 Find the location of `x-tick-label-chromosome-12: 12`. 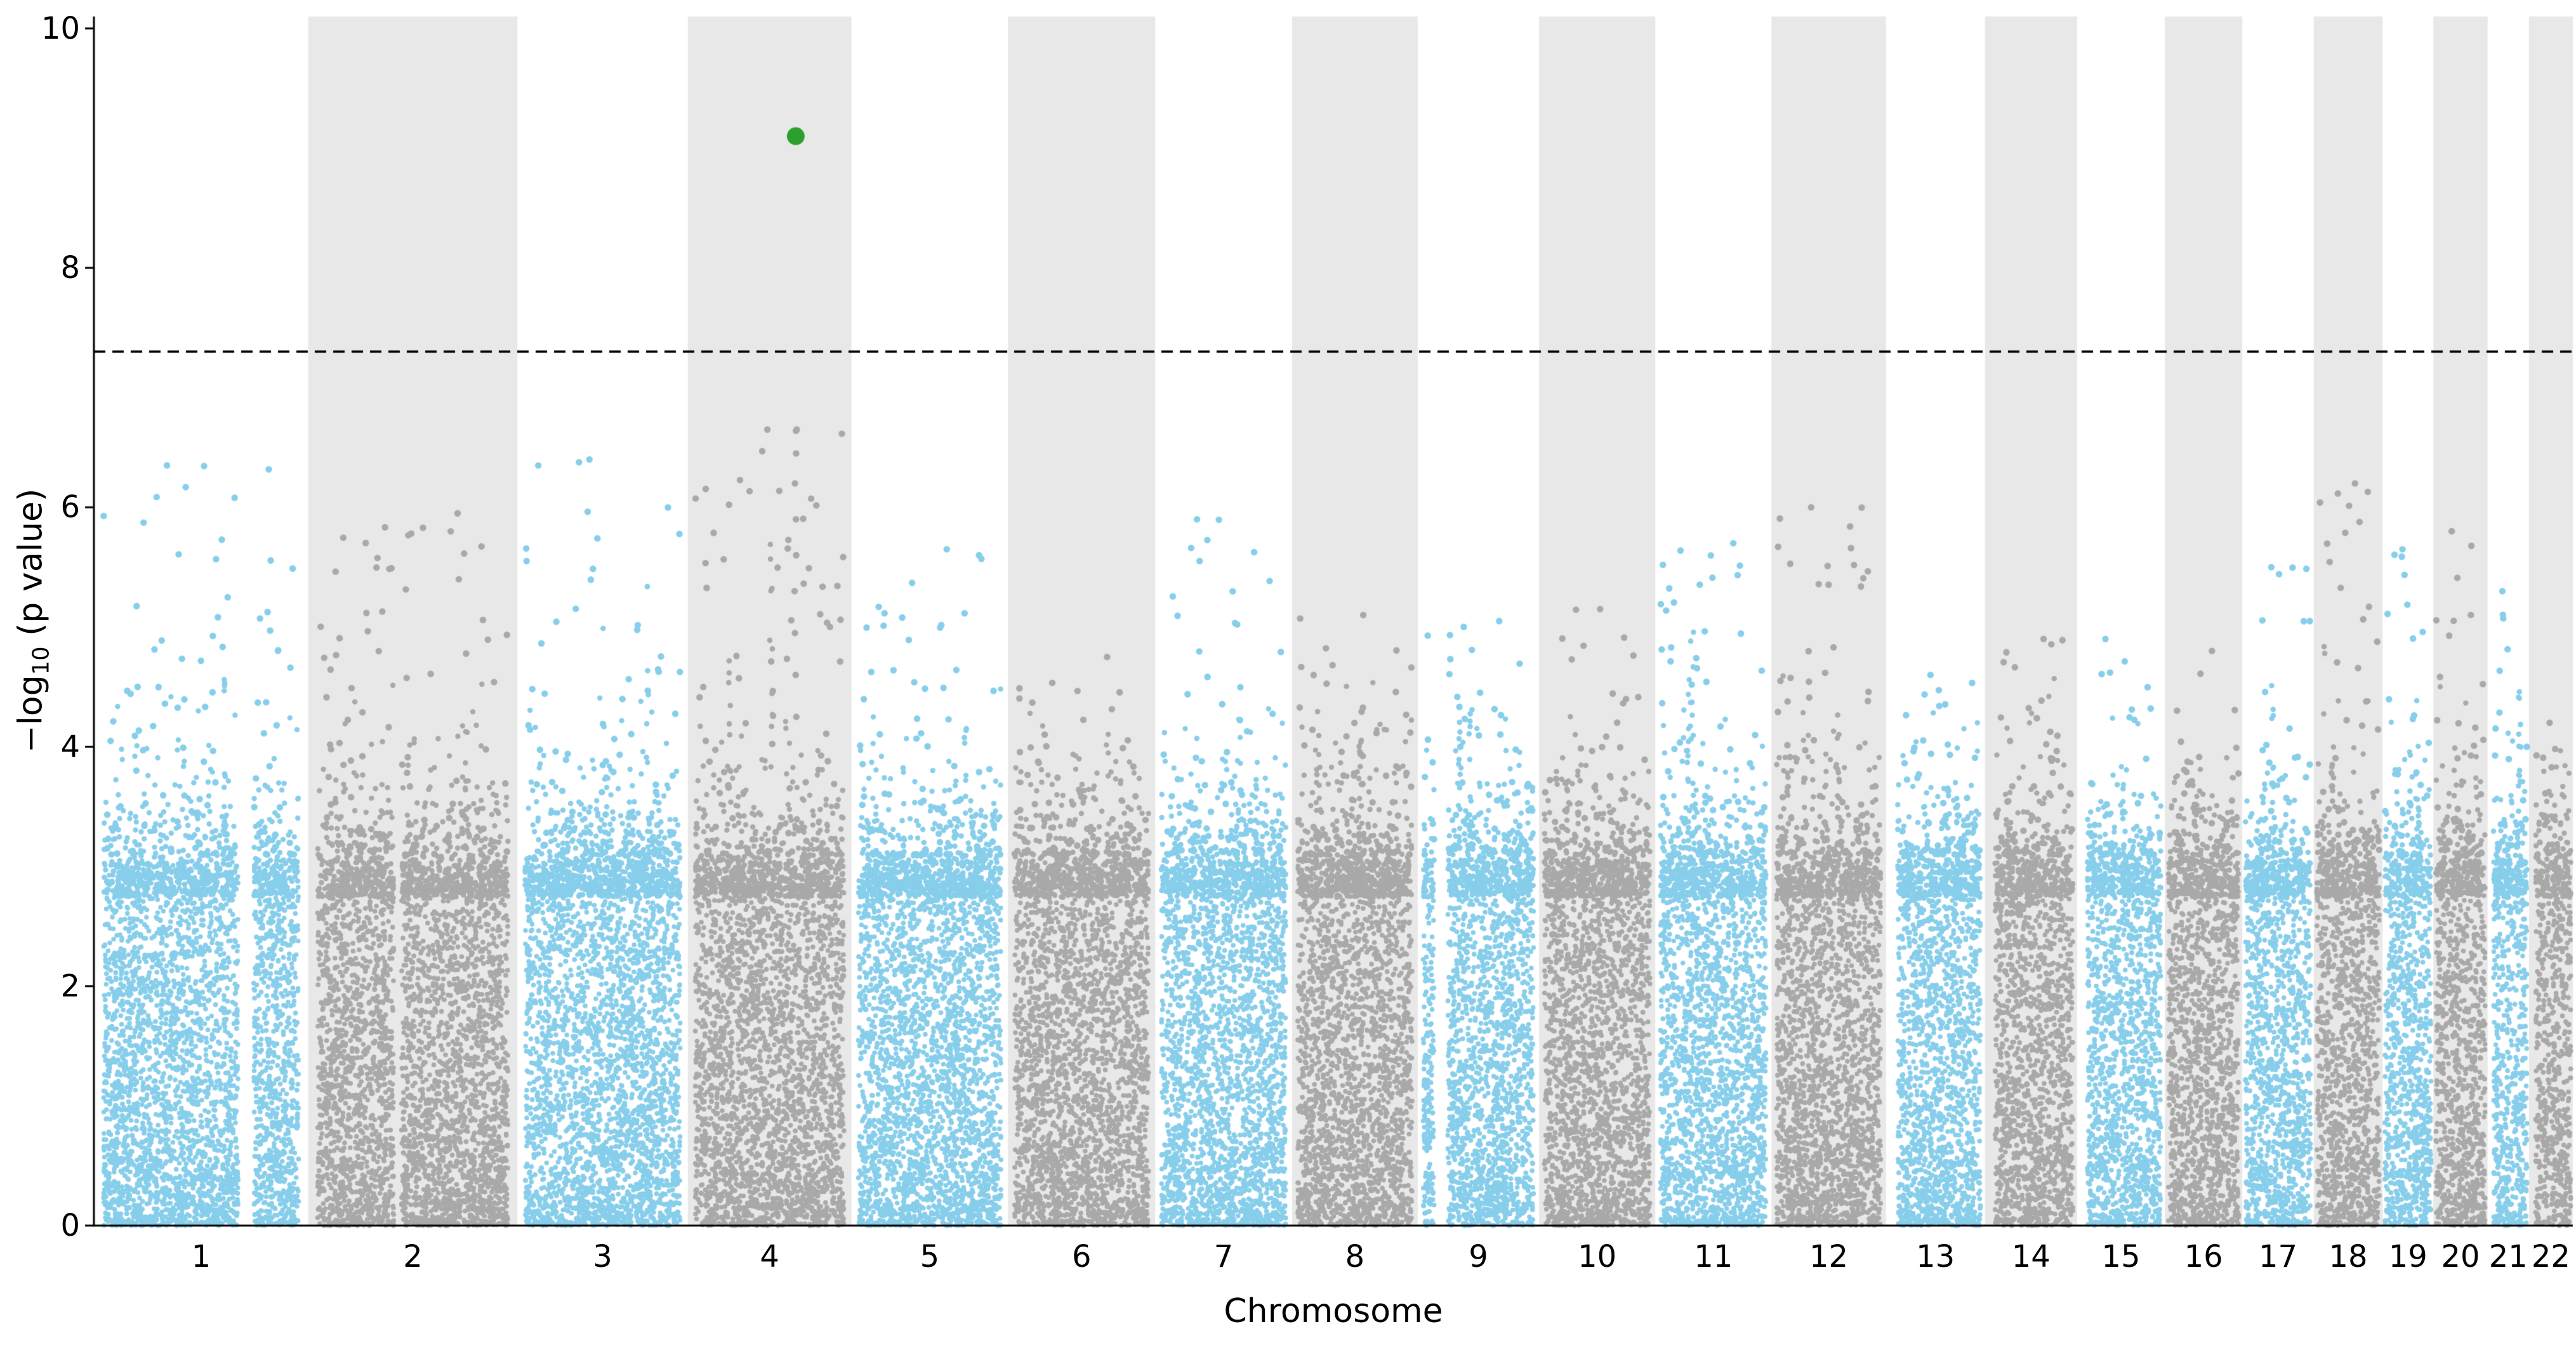

x-tick-label-chromosome-12: 12 is located at coordinates (1829, 1256).